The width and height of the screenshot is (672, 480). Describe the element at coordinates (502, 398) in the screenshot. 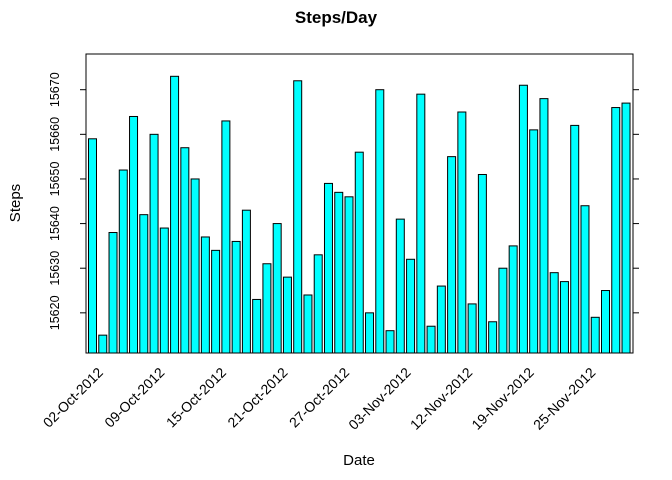

I see `x-tick-label: 19-Nov-2012` at that location.